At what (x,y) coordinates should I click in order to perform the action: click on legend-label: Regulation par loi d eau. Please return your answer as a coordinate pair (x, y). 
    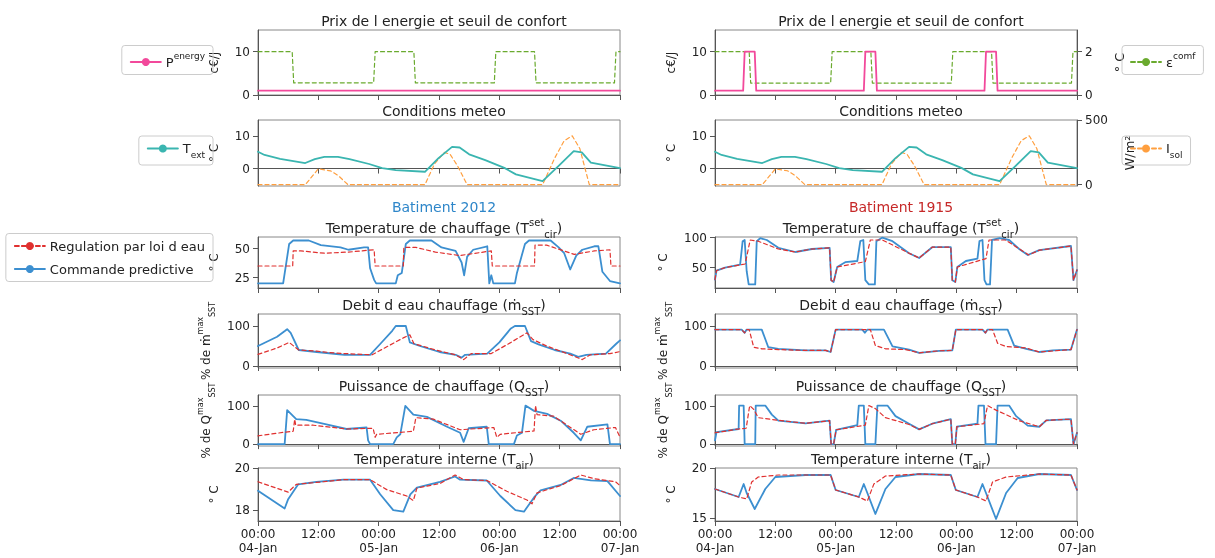
    Looking at the image, I should click on (127, 246).